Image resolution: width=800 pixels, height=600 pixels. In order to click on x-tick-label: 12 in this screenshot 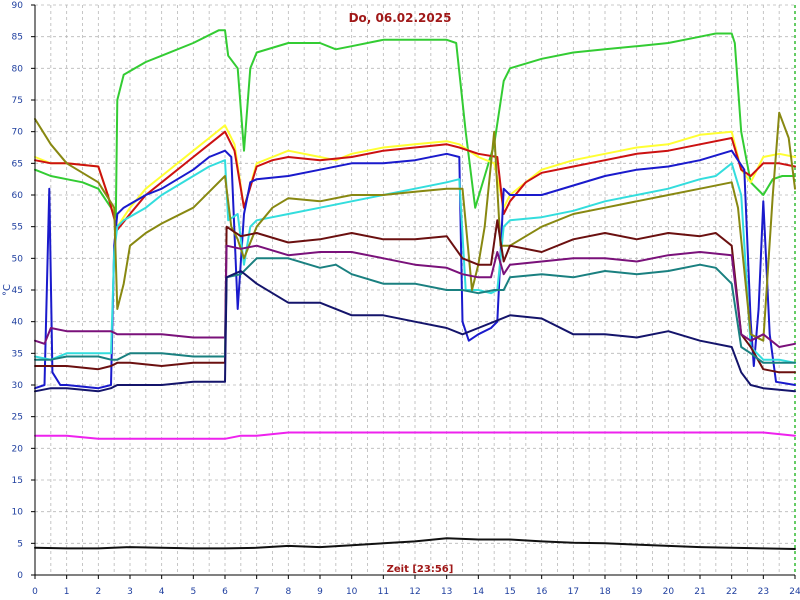, I will do `click(414, 592)`.